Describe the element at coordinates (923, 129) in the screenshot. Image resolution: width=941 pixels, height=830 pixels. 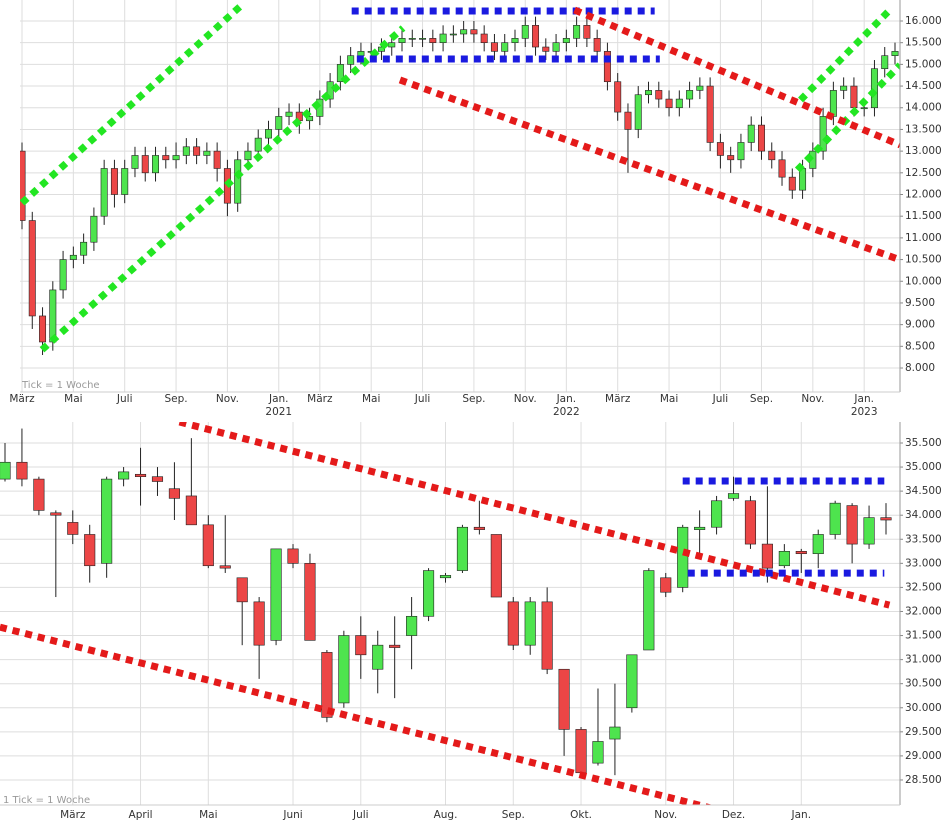
I see `y-tick-label: 13.500` at that location.